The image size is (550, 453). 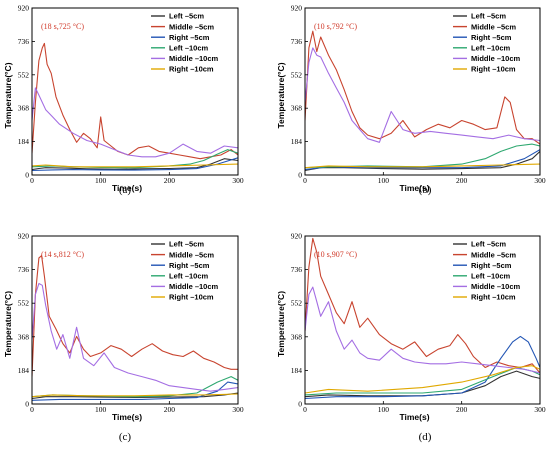 I want to click on panel-caption: (a), so click(x=125, y=190).